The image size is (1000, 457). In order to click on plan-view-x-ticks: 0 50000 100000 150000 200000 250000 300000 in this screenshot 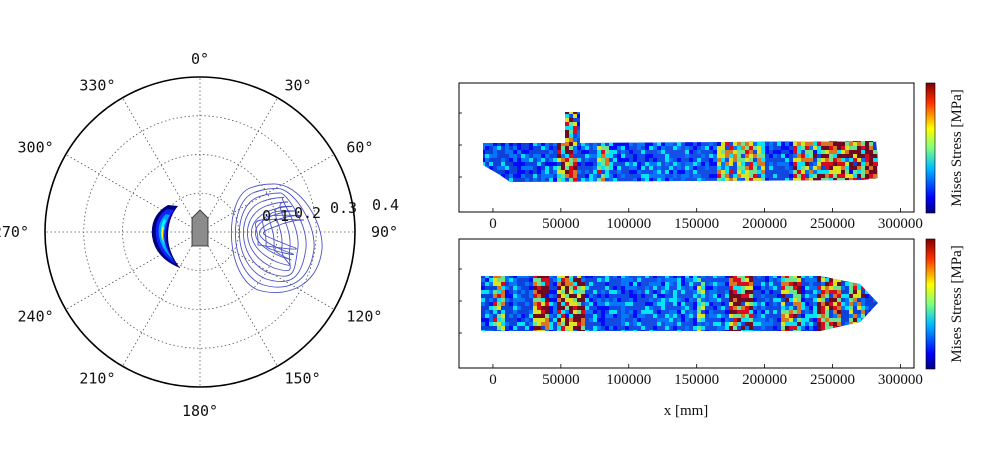, I will do `click(691, 328)`.